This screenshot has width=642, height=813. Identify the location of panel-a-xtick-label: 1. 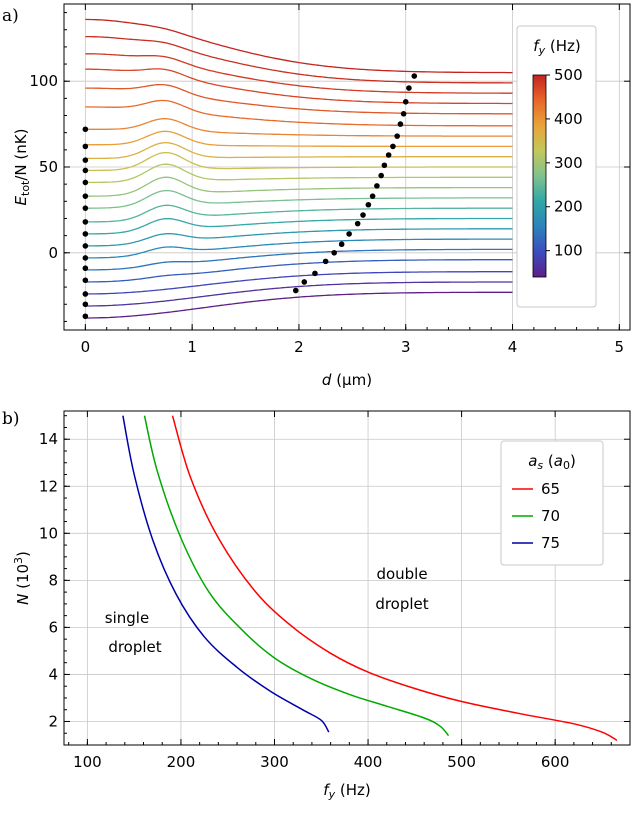
(192, 347).